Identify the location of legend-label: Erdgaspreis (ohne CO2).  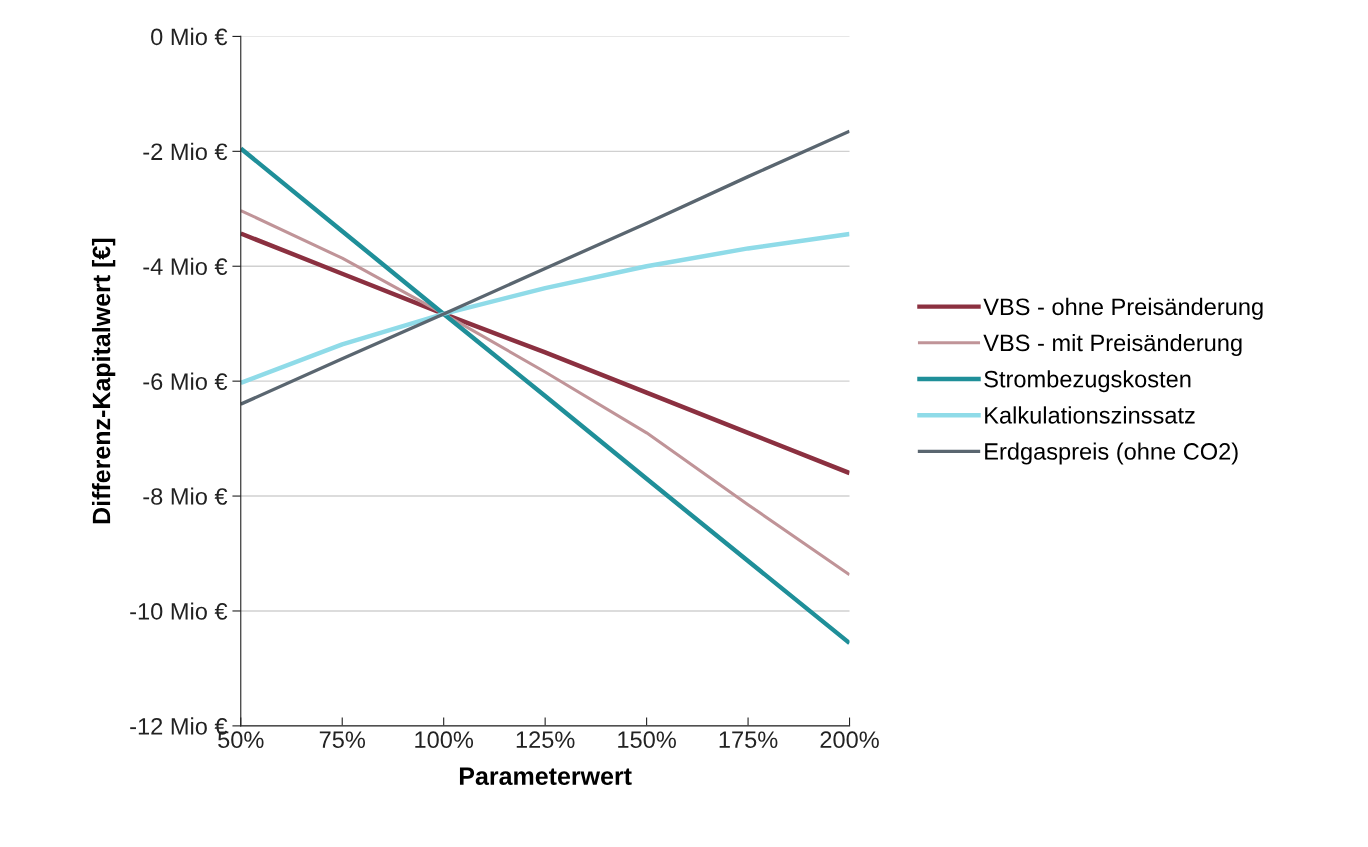
(1111, 453).